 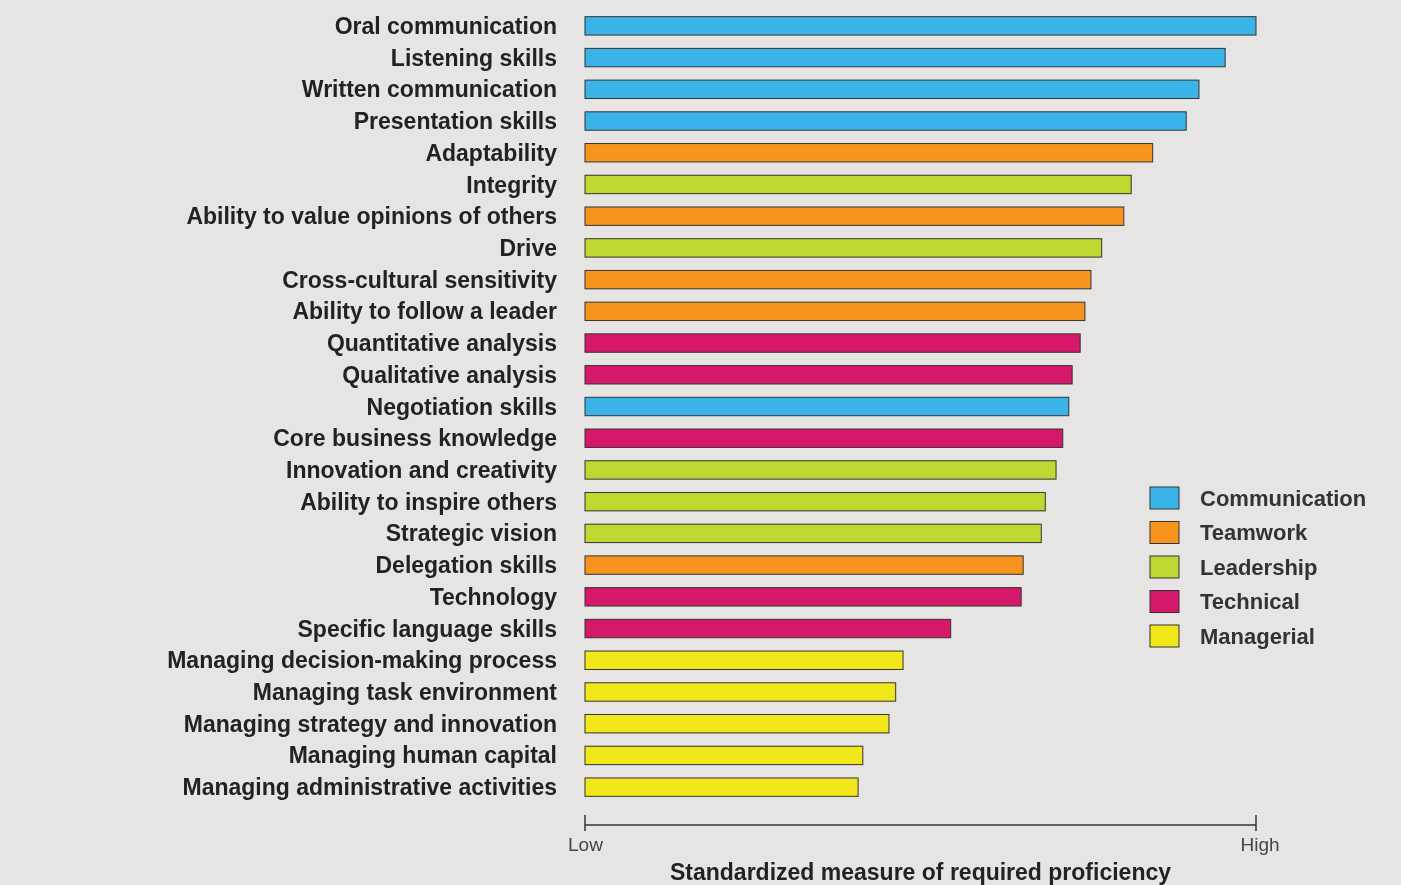 I want to click on y-tick-label: Managing administrative activities, so click(x=369, y=787).